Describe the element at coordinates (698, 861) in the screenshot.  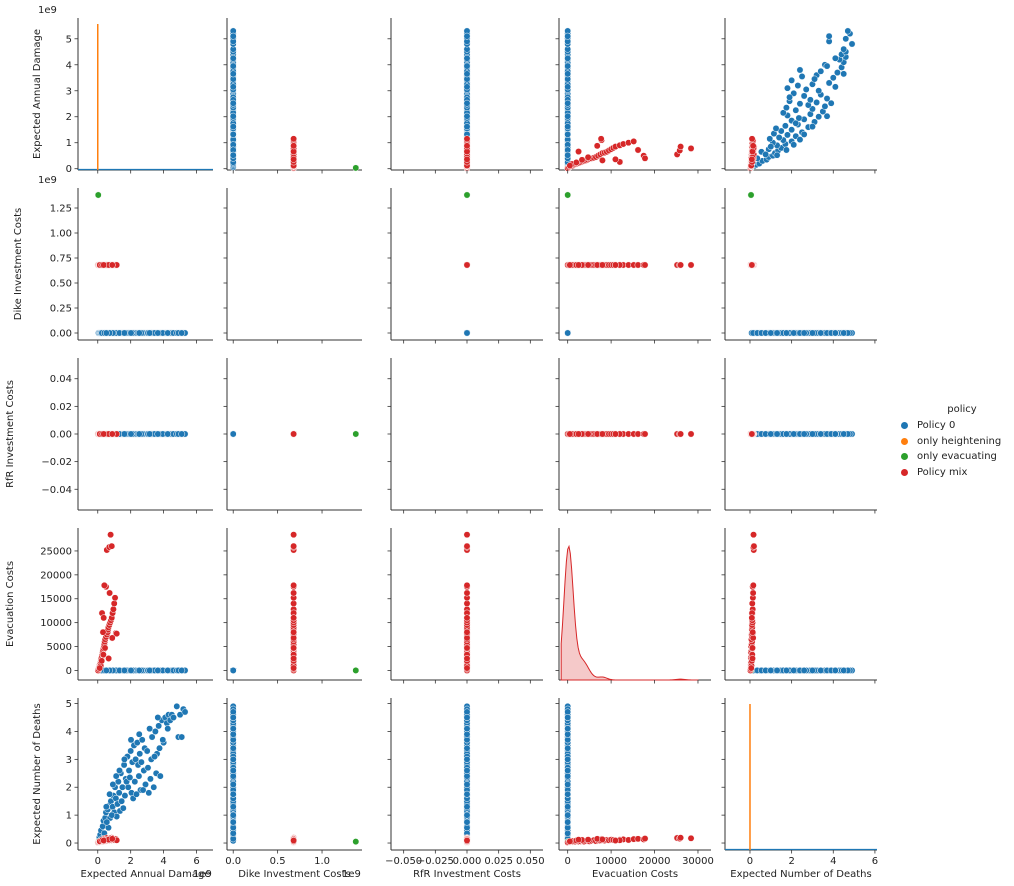
I see `x-tick-label: 30000` at that location.